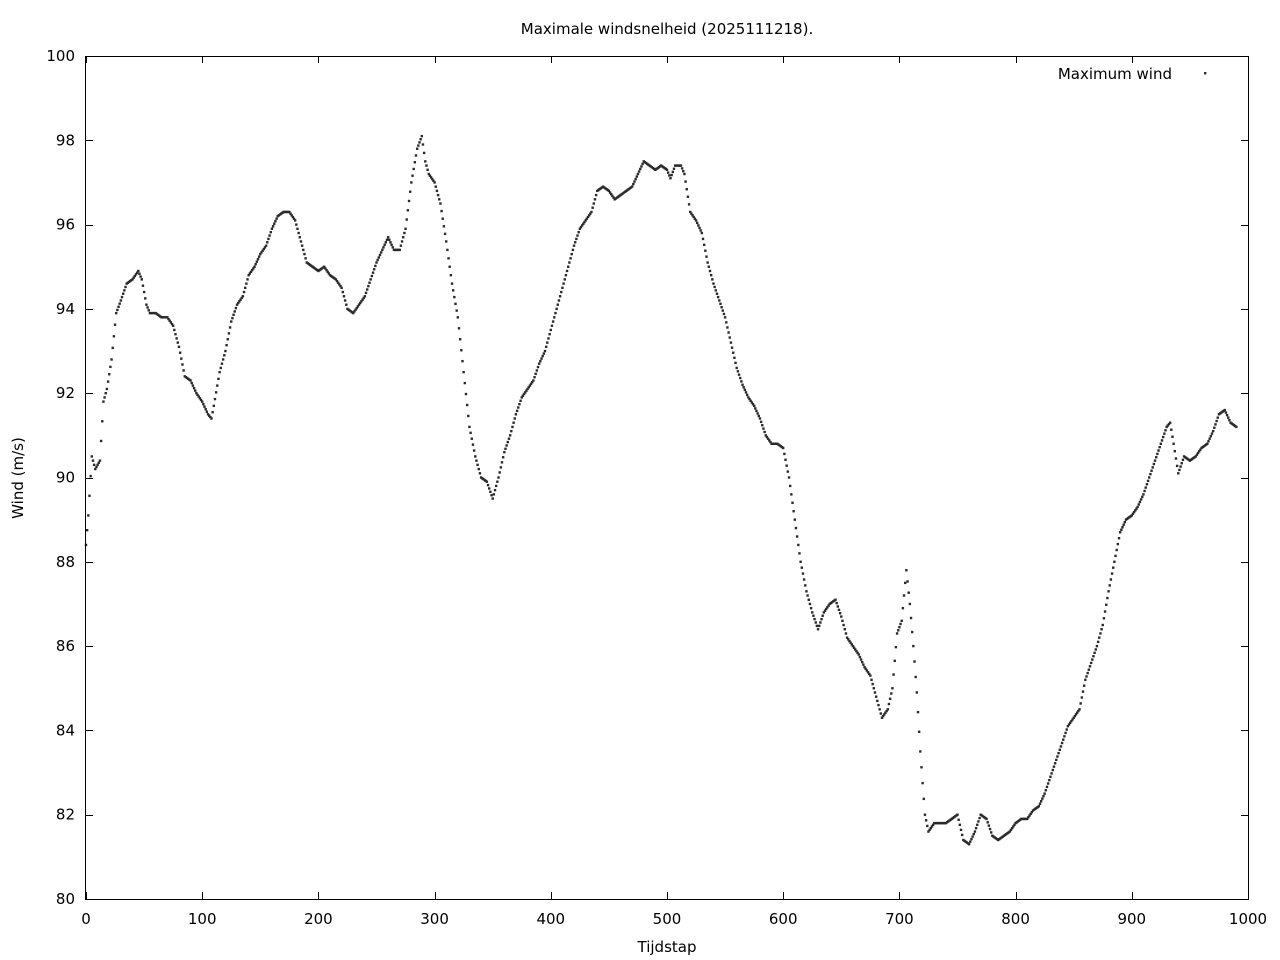 Image resolution: width=1280 pixels, height=960 pixels. I want to click on y-tick-label: 80, so click(65, 899).